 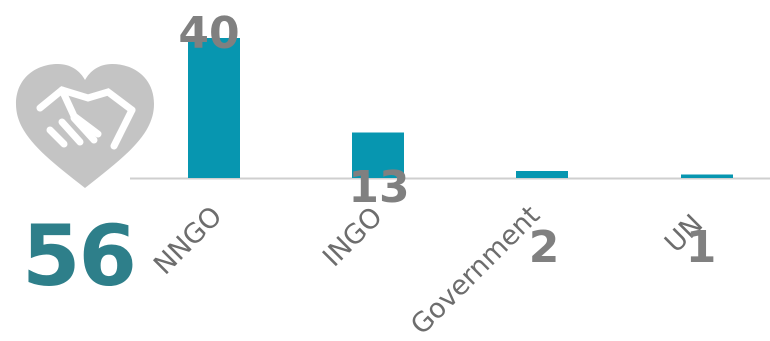 What do you see at coordinates (701, 247) in the screenshot?
I see `value-label-un: 1` at bounding box center [701, 247].